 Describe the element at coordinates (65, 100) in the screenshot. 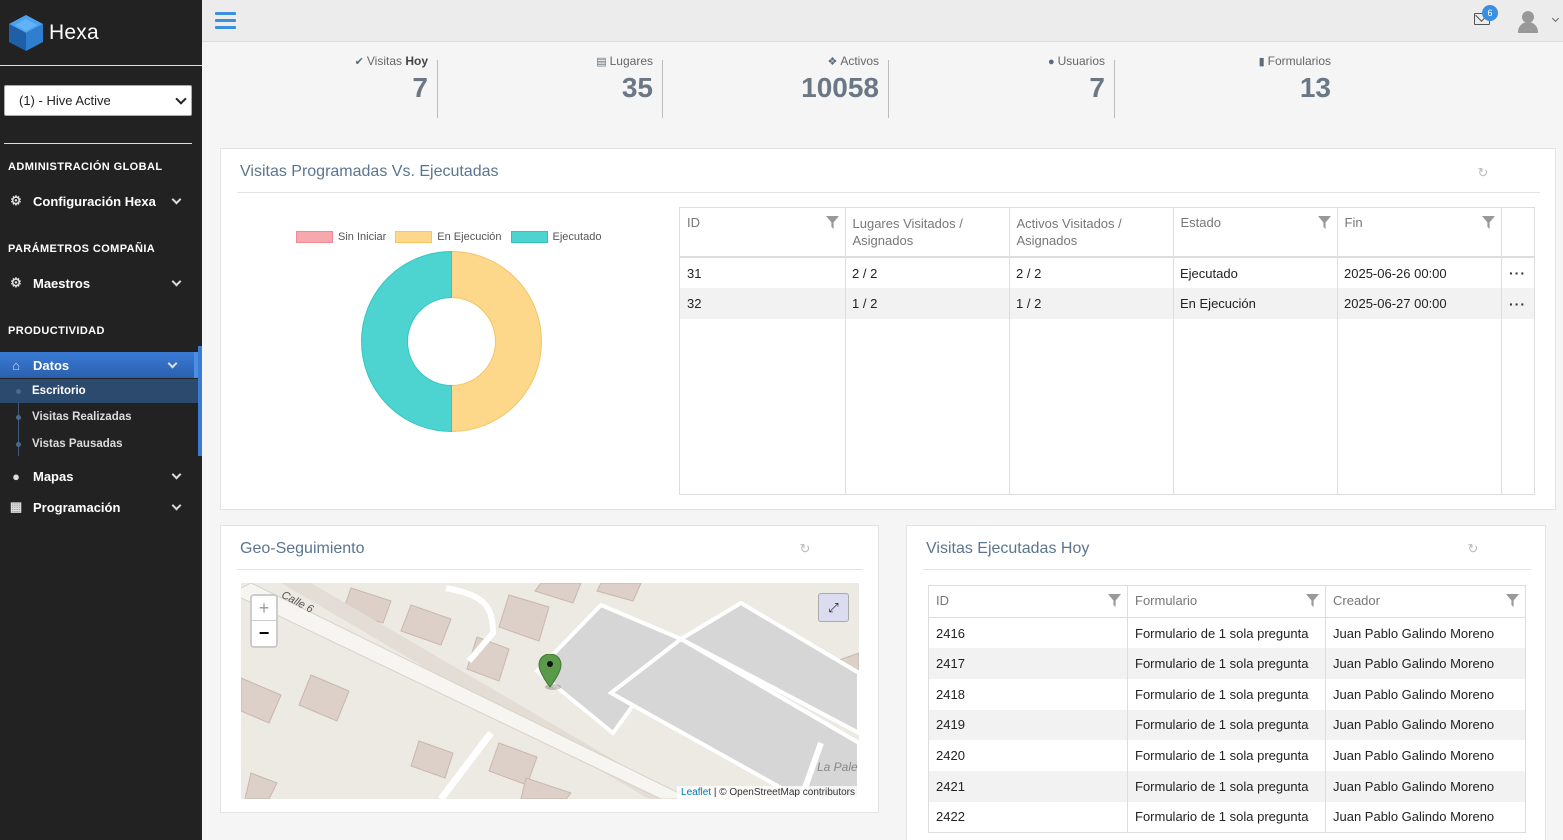

I see `hive-select-value: (1) - Hive Active` at that location.